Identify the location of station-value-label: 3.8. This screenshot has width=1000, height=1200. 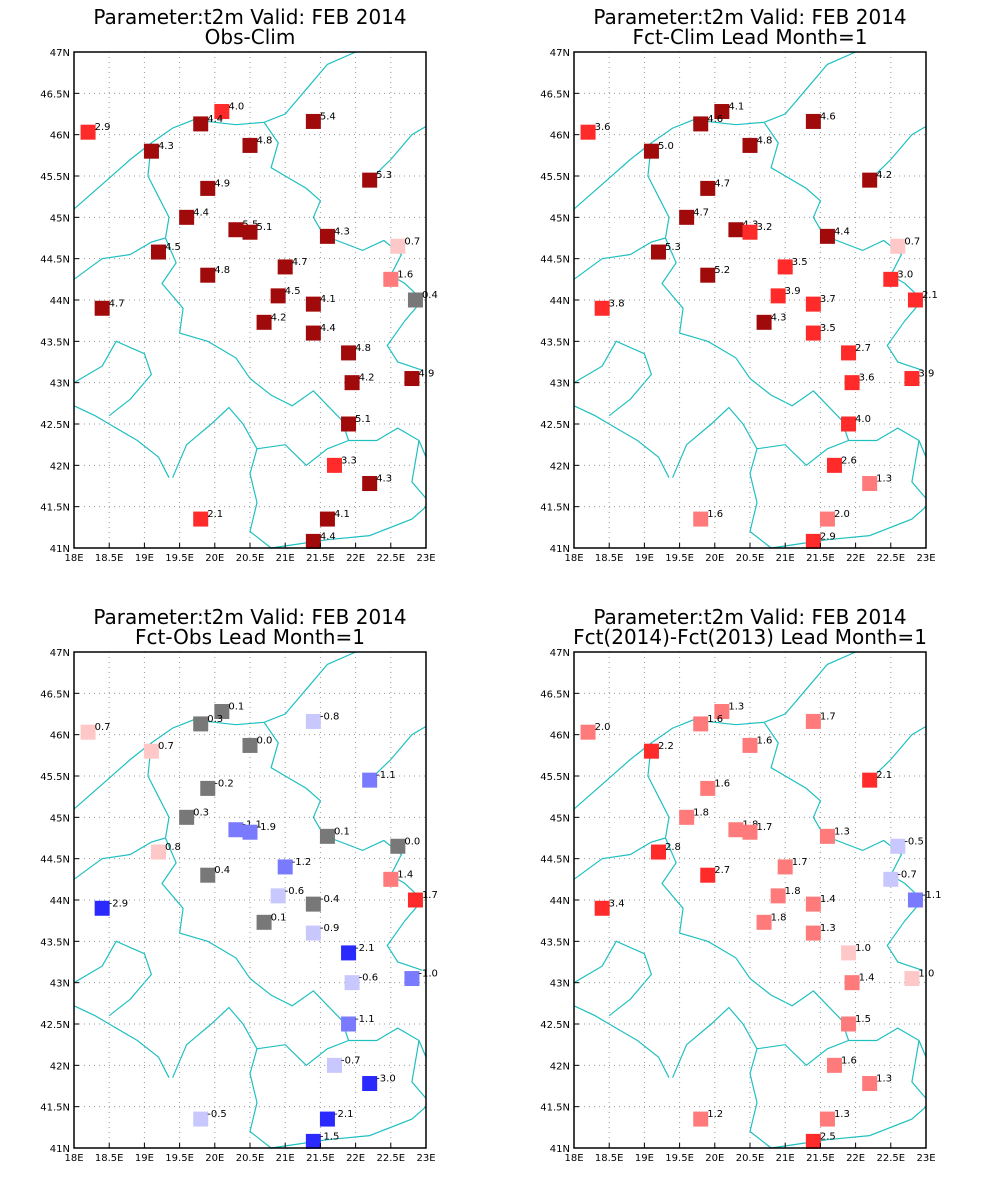
(617, 303).